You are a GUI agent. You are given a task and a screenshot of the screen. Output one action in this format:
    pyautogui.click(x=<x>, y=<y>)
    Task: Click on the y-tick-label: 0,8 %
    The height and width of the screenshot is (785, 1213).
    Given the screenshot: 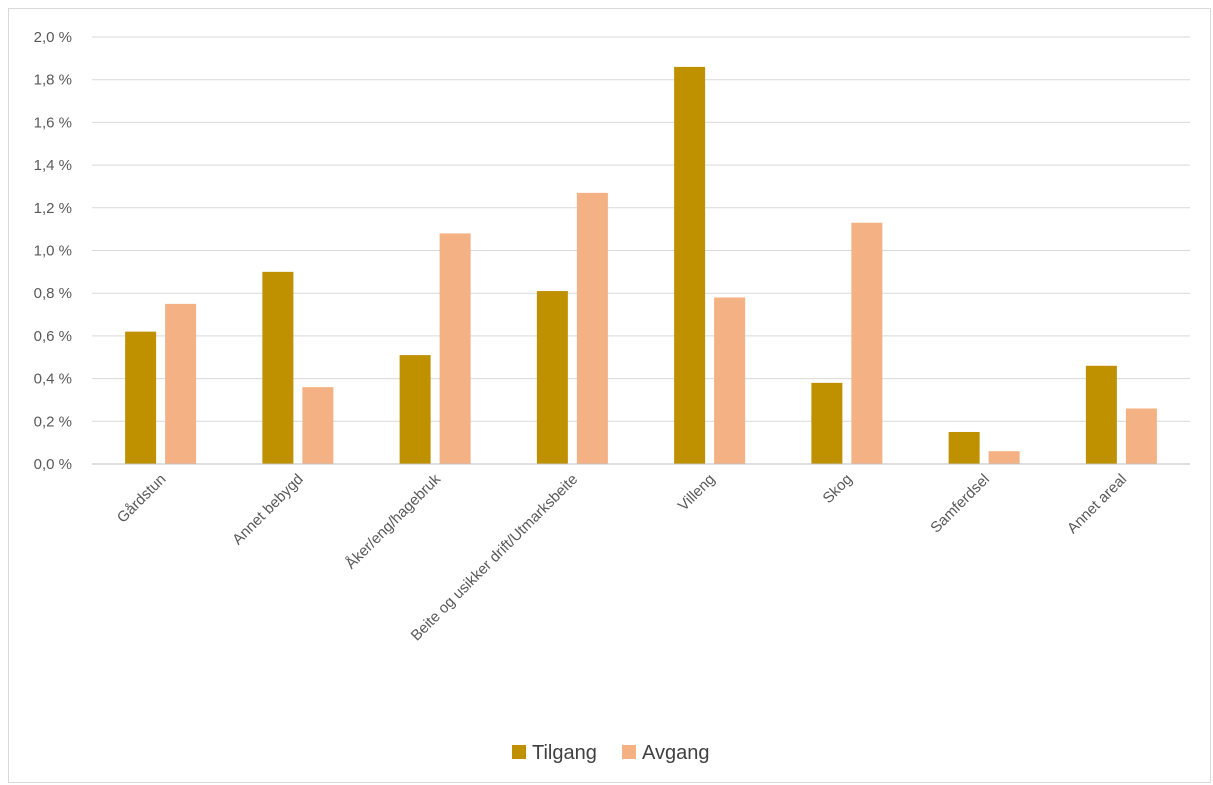 What is the action you would take?
    pyautogui.click(x=53, y=293)
    